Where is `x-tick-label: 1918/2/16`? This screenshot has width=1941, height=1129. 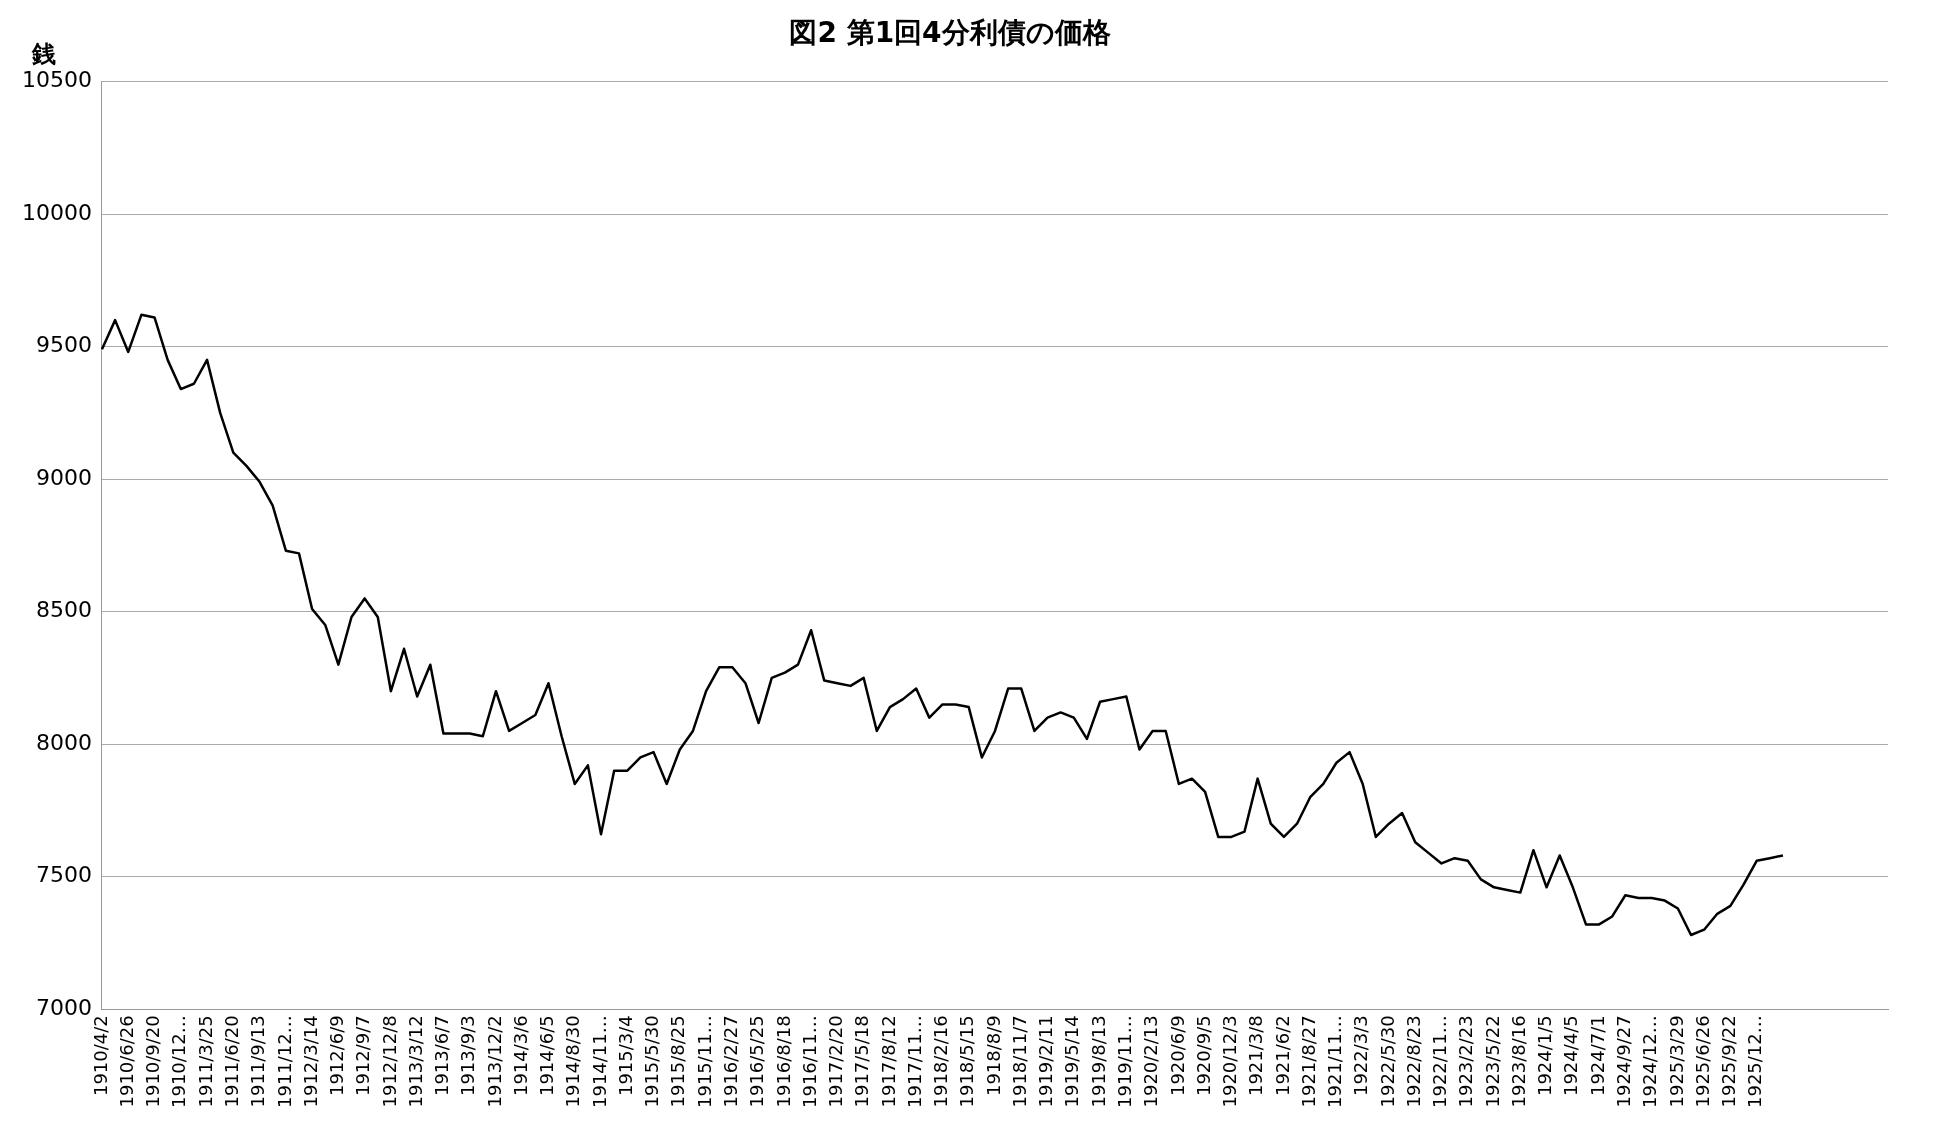
x-tick-label: 1918/2/16 is located at coordinates (941, 1061).